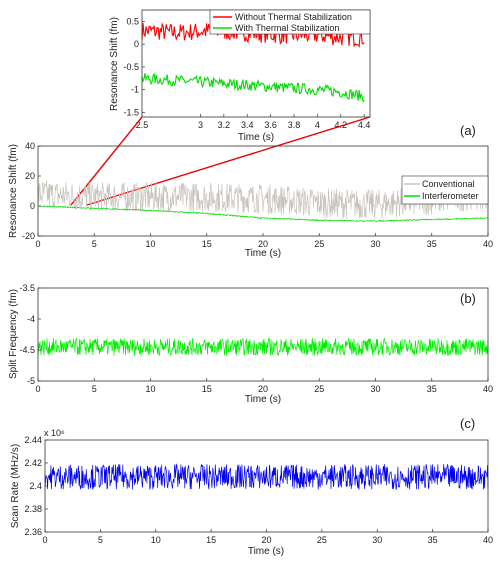  Describe the element at coordinates (15, 486) in the screenshot. I see `panel-c-y-axis-label: Scan Rate (MHz/s)` at that location.